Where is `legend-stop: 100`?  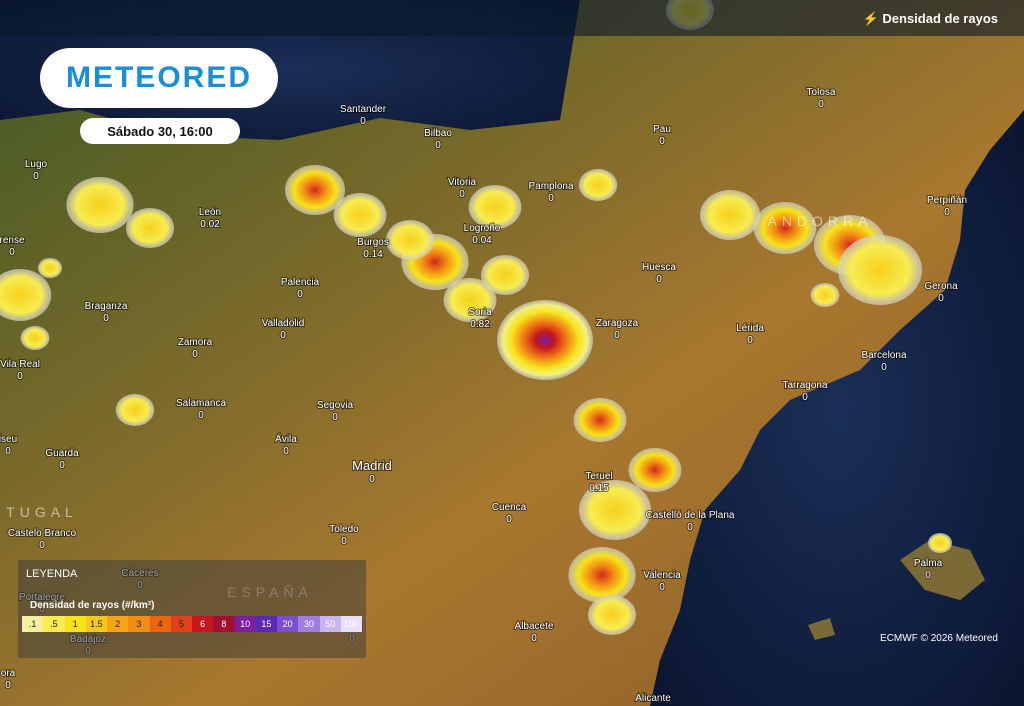
legend-stop: 100 is located at coordinates (351, 624).